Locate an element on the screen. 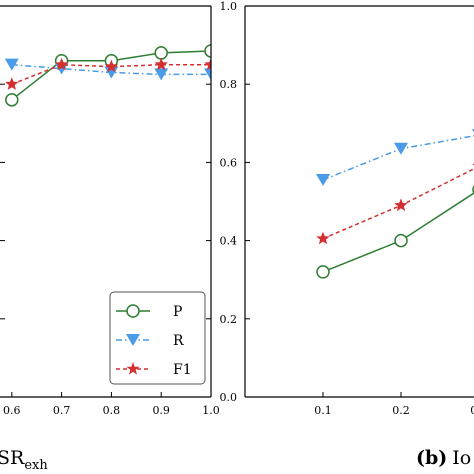 The width and height of the screenshot is (474, 474). legend-marker-p is located at coordinates (133, 311).